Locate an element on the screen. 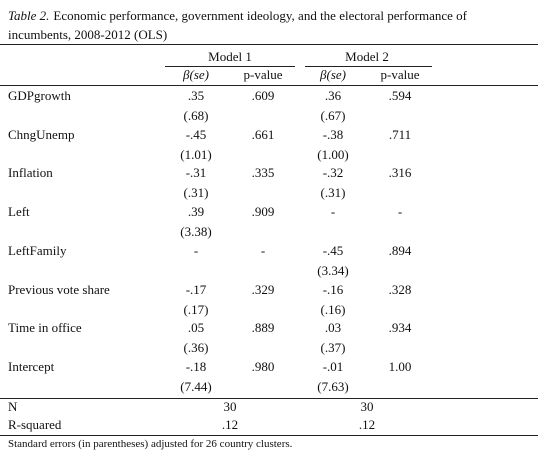 This screenshot has width=538, height=454. p-value: .889 is located at coordinates (263, 328).